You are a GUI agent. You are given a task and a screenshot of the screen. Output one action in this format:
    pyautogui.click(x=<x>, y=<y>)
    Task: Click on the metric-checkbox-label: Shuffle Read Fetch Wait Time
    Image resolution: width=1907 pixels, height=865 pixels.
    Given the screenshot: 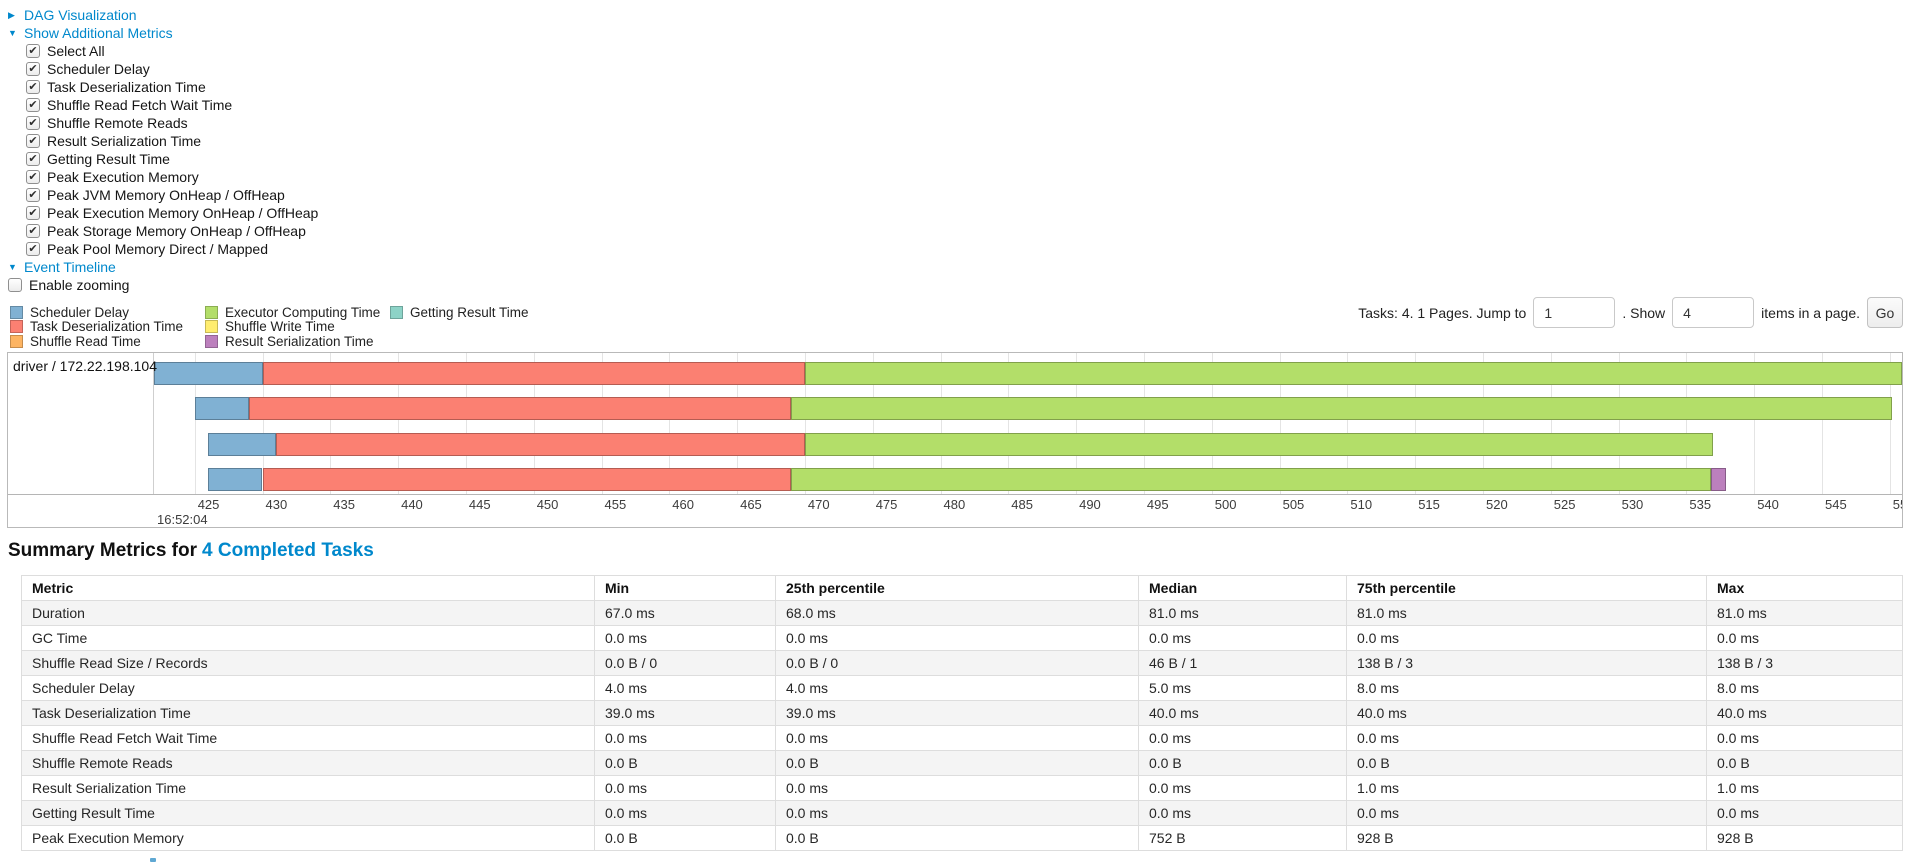 What is the action you would take?
    pyautogui.click(x=140, y=105)
    